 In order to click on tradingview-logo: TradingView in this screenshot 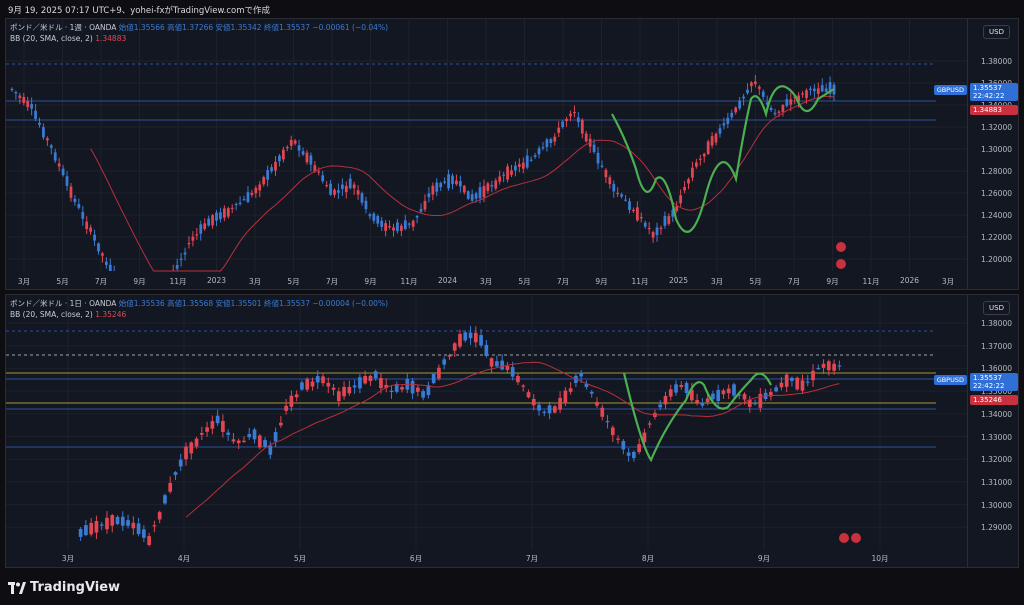, I will do `click(64, 587)`.